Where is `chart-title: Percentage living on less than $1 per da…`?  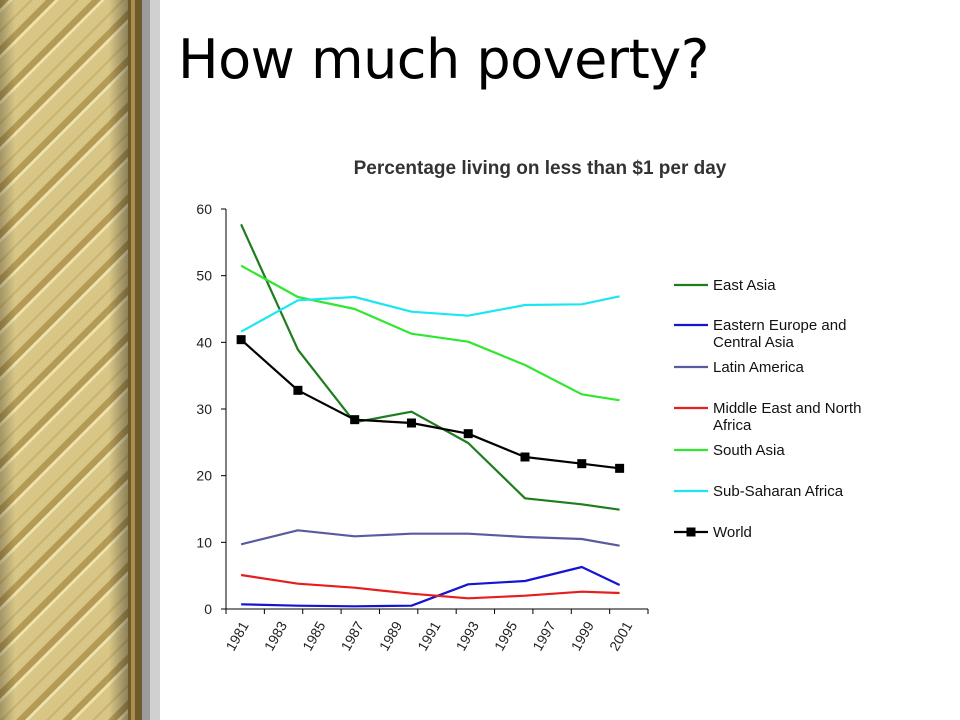 chart-title: Percentage living on less than $1 per da… is located at coordinates (540, 168).